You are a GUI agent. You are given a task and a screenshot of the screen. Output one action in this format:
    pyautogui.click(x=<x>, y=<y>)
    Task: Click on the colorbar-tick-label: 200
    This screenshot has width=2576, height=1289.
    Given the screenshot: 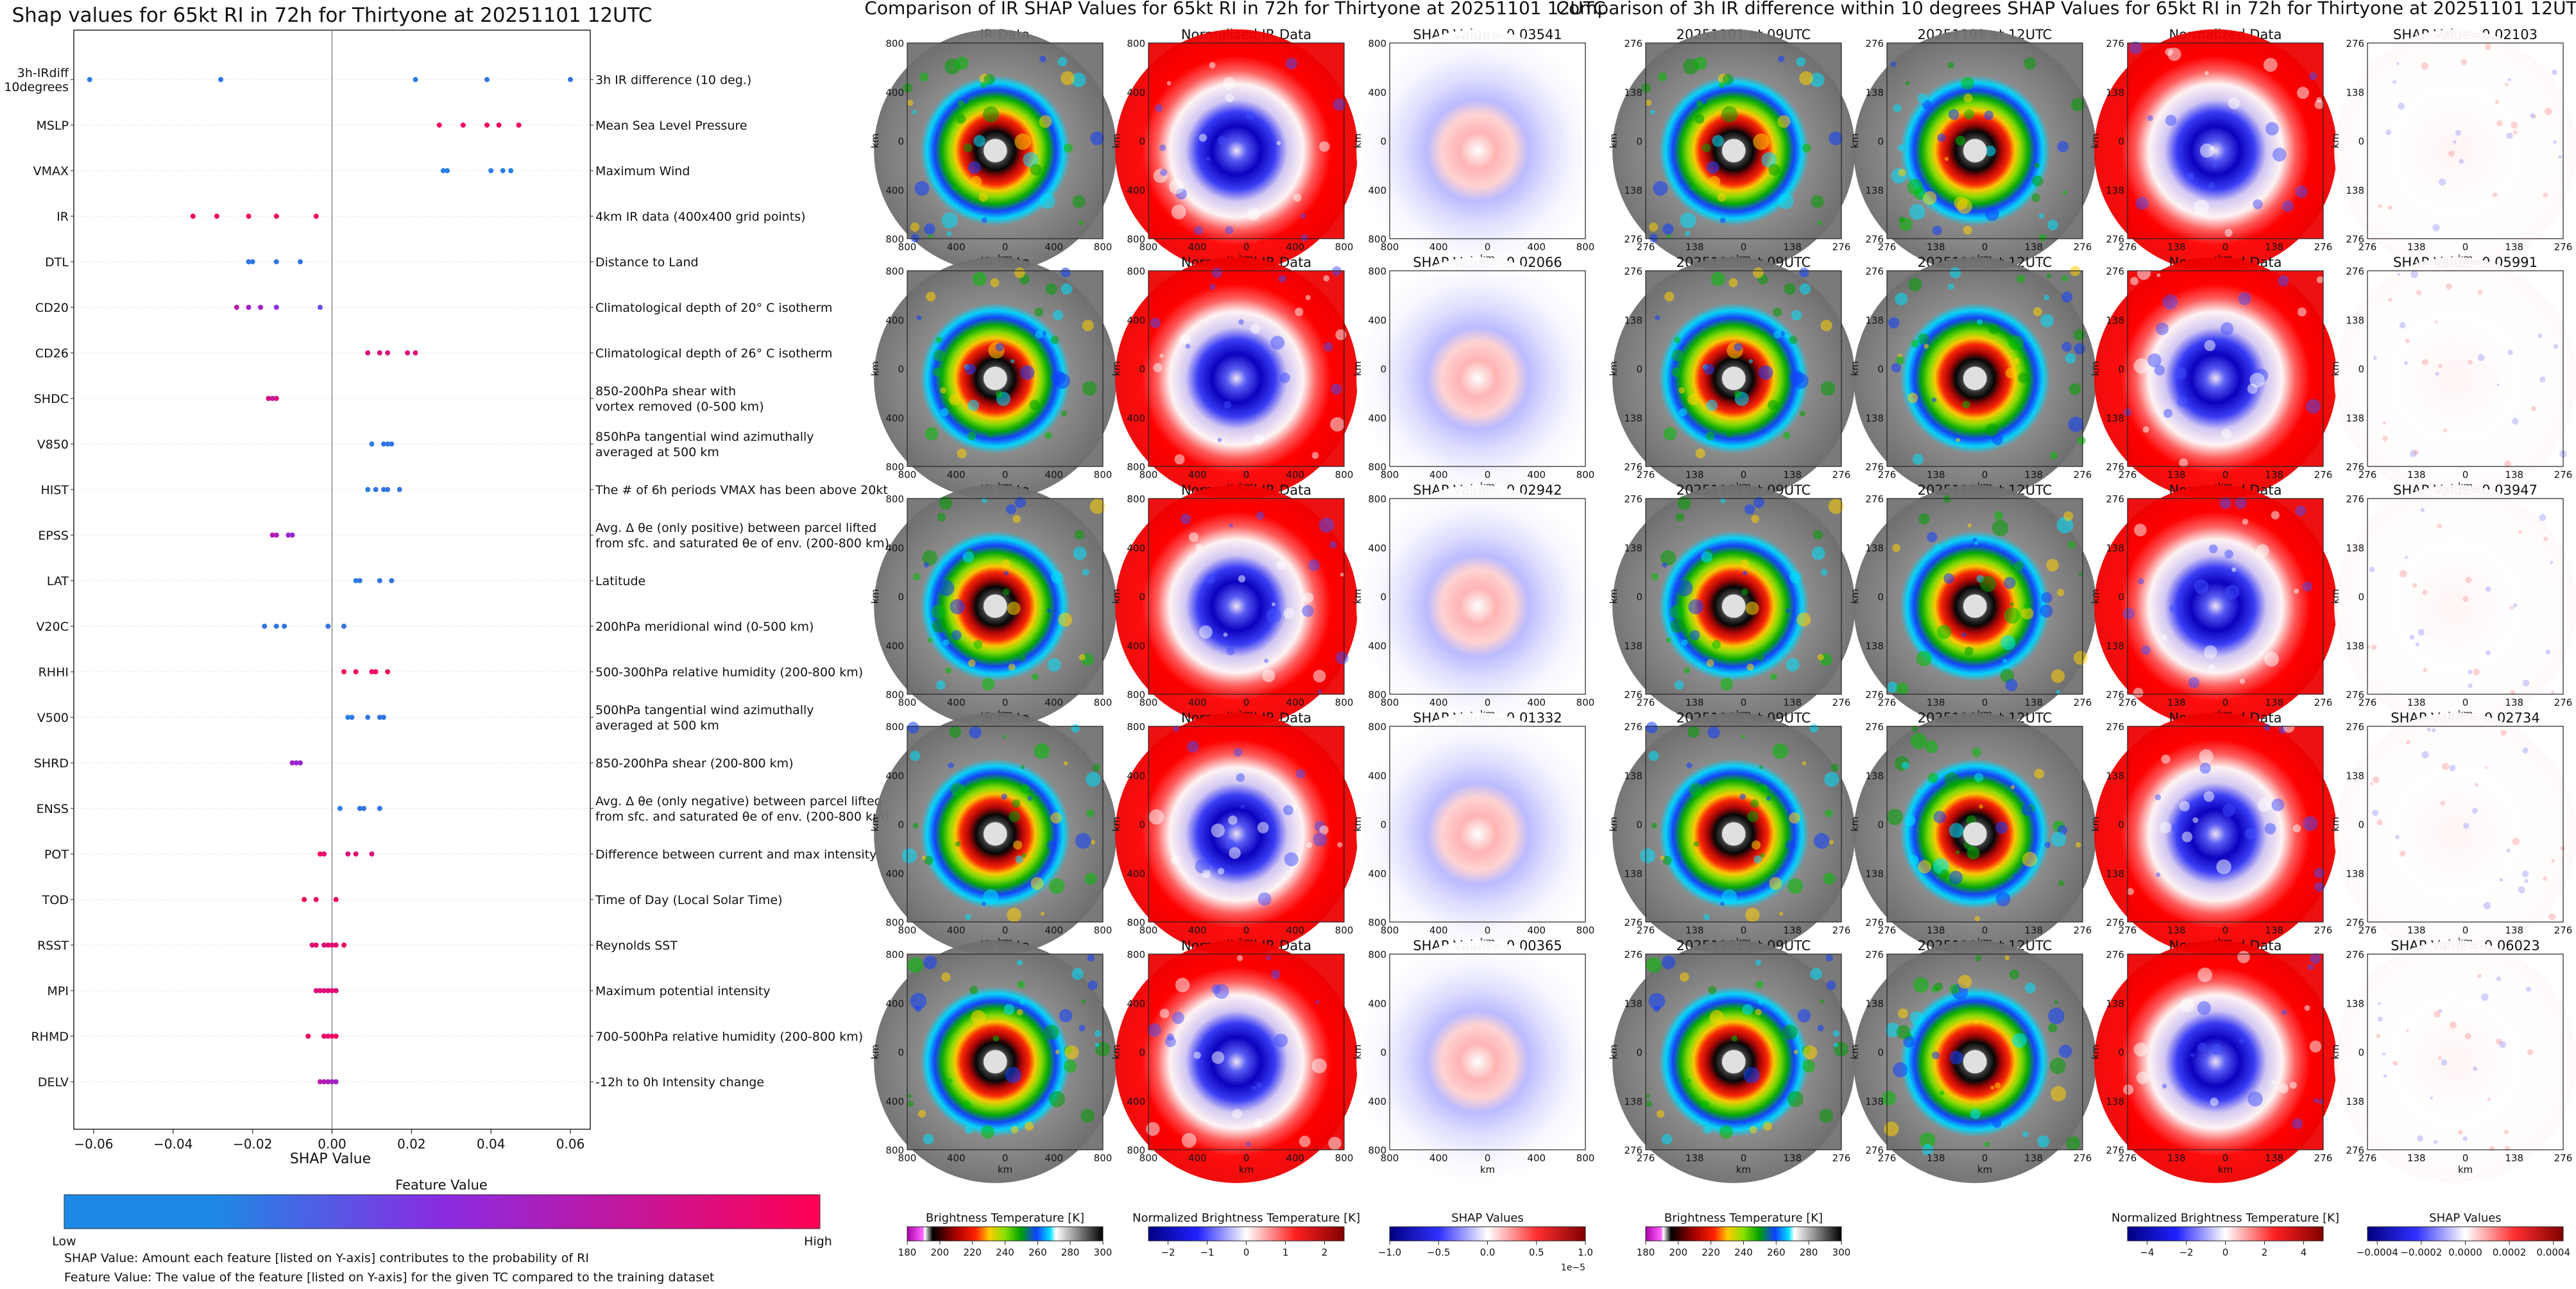 What is the action you would take?
    pyautogui.click(x=1678, y=1252)
    